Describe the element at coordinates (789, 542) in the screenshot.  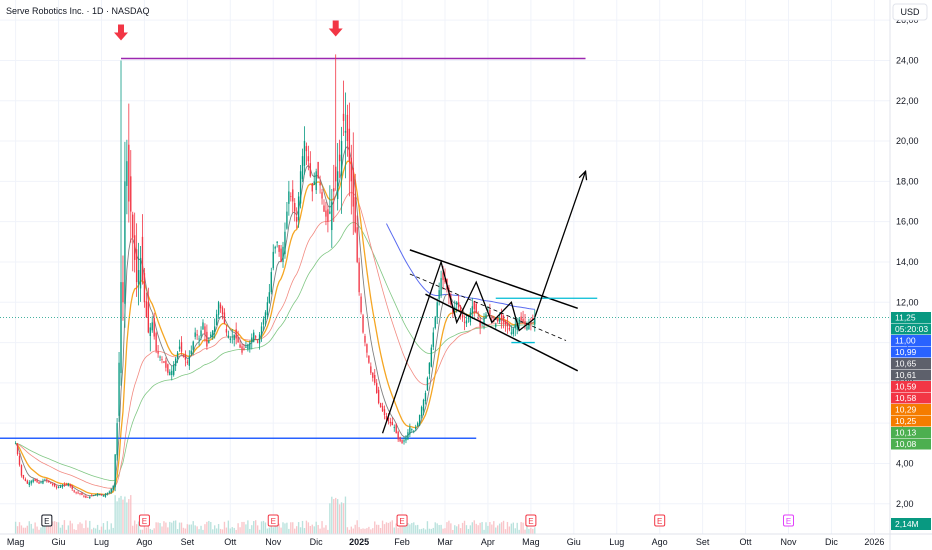
I see `time-tick-label: Nov` at that location.